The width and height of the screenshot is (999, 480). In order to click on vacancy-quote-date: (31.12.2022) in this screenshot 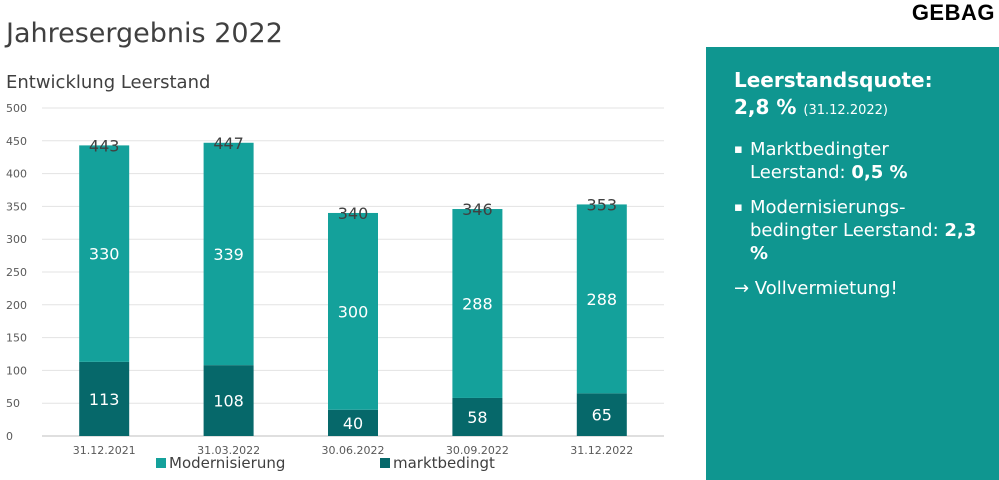, I will do `click(845, 110)`.